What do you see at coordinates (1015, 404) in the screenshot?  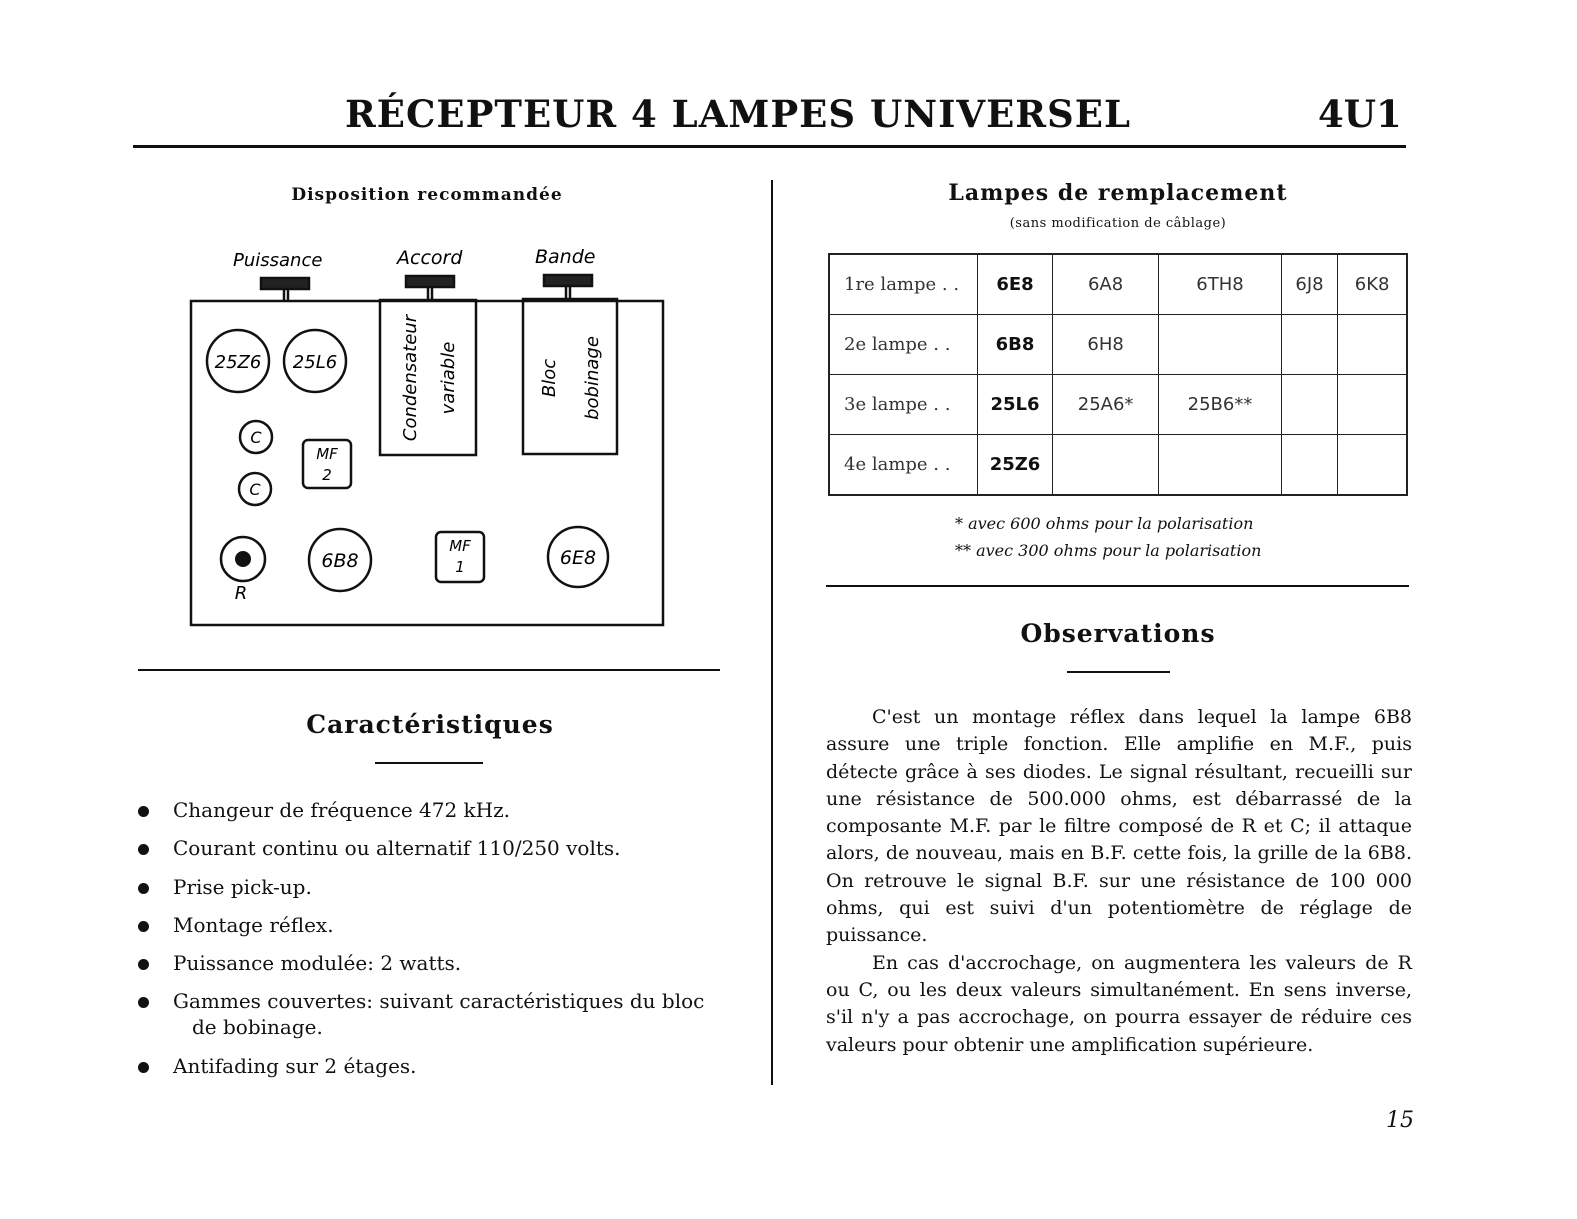 I see `table-cell: 25L6` at bounding box center [1015, 404].